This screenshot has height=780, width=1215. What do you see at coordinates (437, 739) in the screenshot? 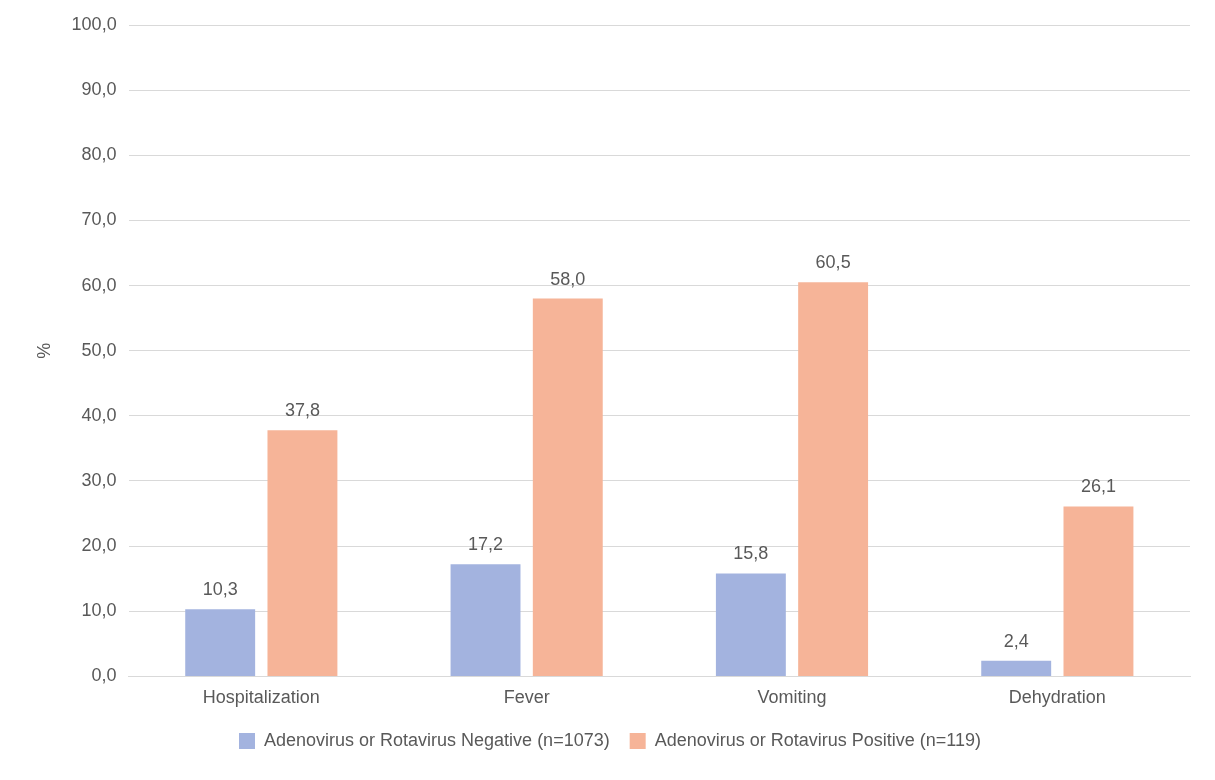
I see `legend-label: Adenovirus or Rotavirus Negative (n=1073)` at bounding box center [437, 739].